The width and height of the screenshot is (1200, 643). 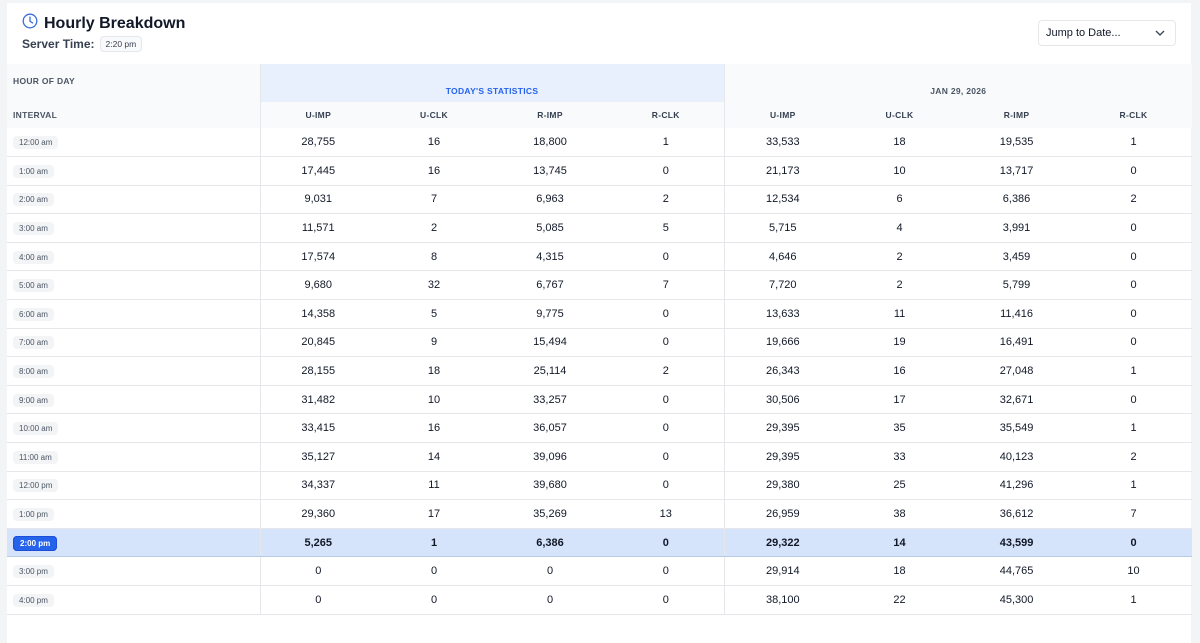 What do you see at coordinates (900, 343) in the screenshot?
I see `cell-u-clk: 19` at bounding box center [900, 343].